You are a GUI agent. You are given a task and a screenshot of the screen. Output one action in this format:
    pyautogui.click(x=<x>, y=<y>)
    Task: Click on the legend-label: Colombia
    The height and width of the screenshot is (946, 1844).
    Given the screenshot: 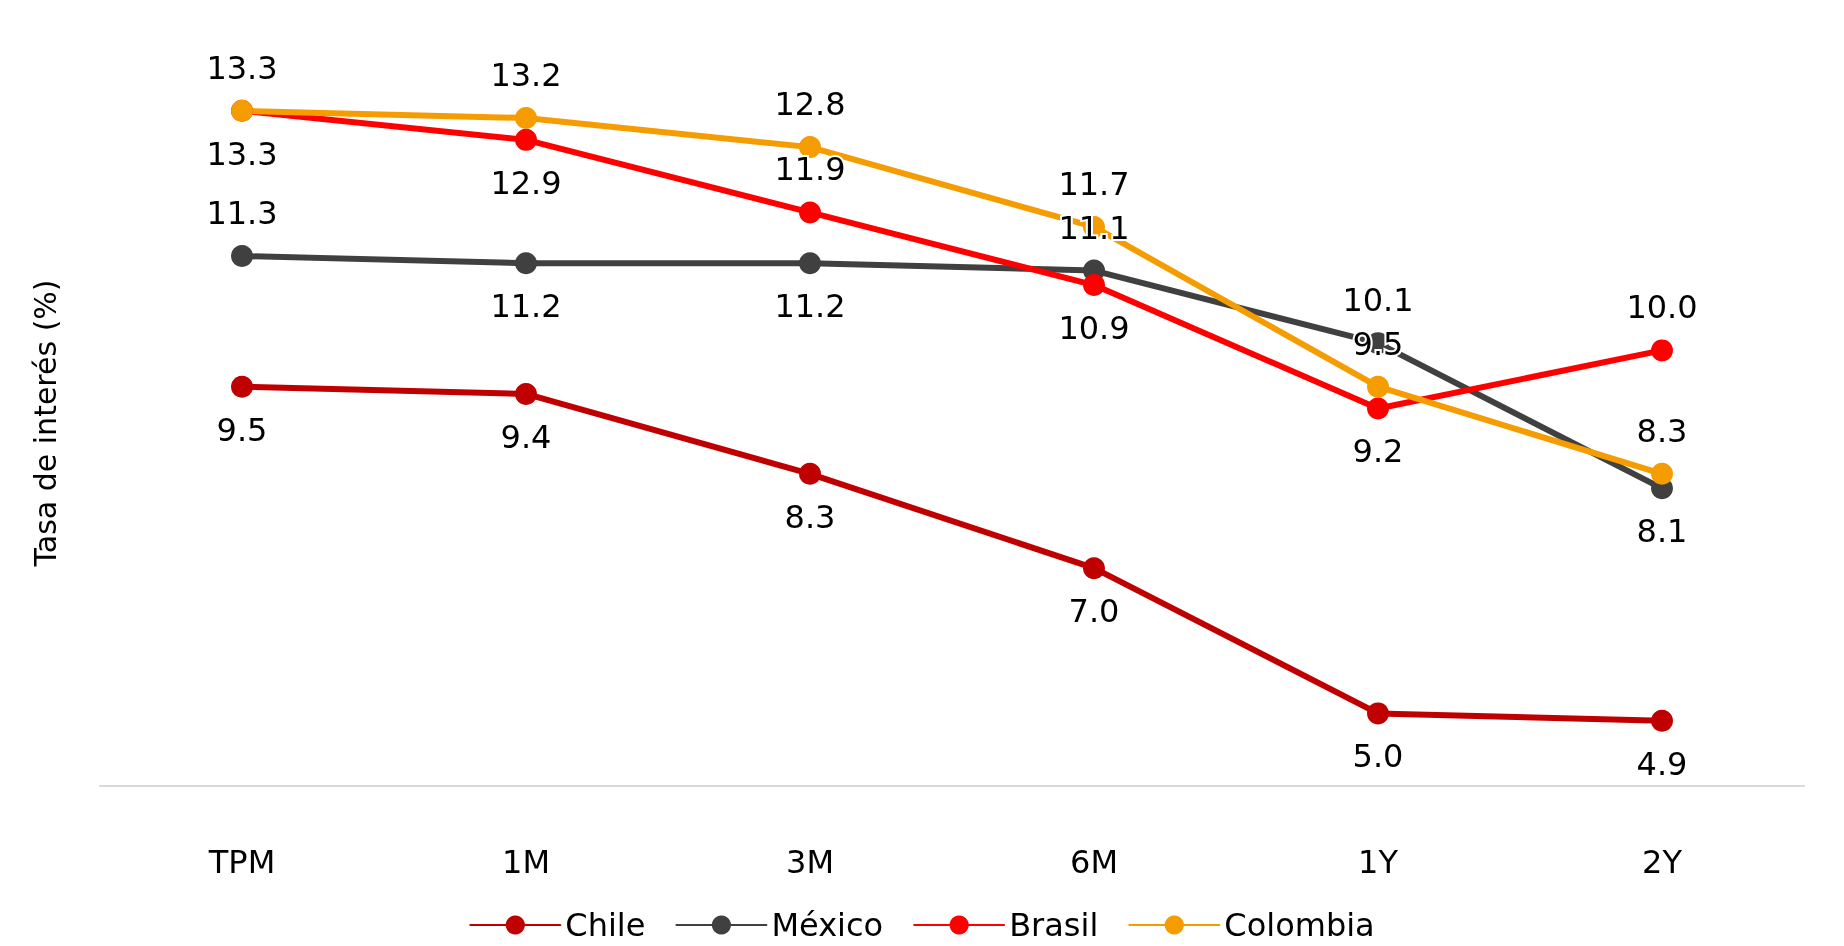 What is the action you would take?
    pyautogui.click(x=1299, y=925)
    